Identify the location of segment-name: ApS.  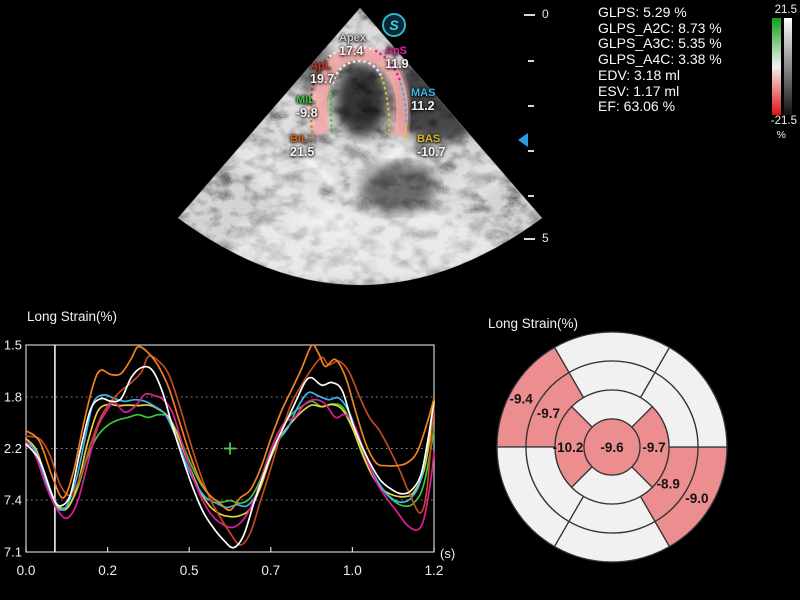
(396, 51).